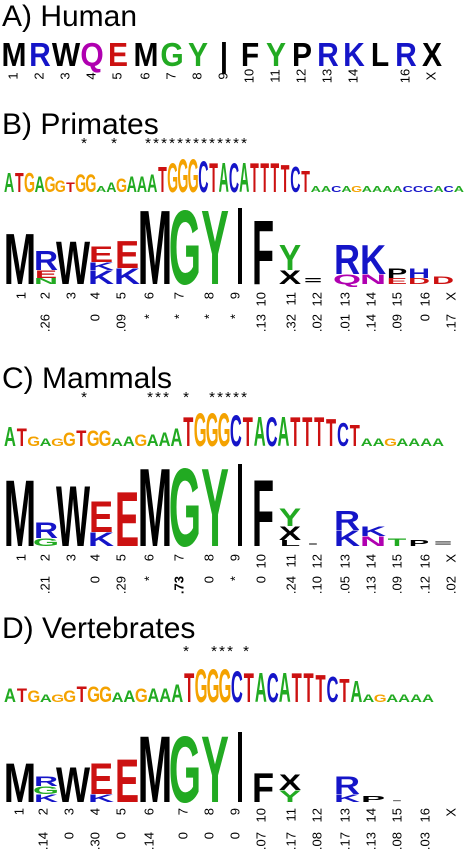 The image size is (474, 850). What do you see at coordinates (290, 543) in the screenshot?
I see `protein-logo-letter: L` at bounding box center [290, 543].